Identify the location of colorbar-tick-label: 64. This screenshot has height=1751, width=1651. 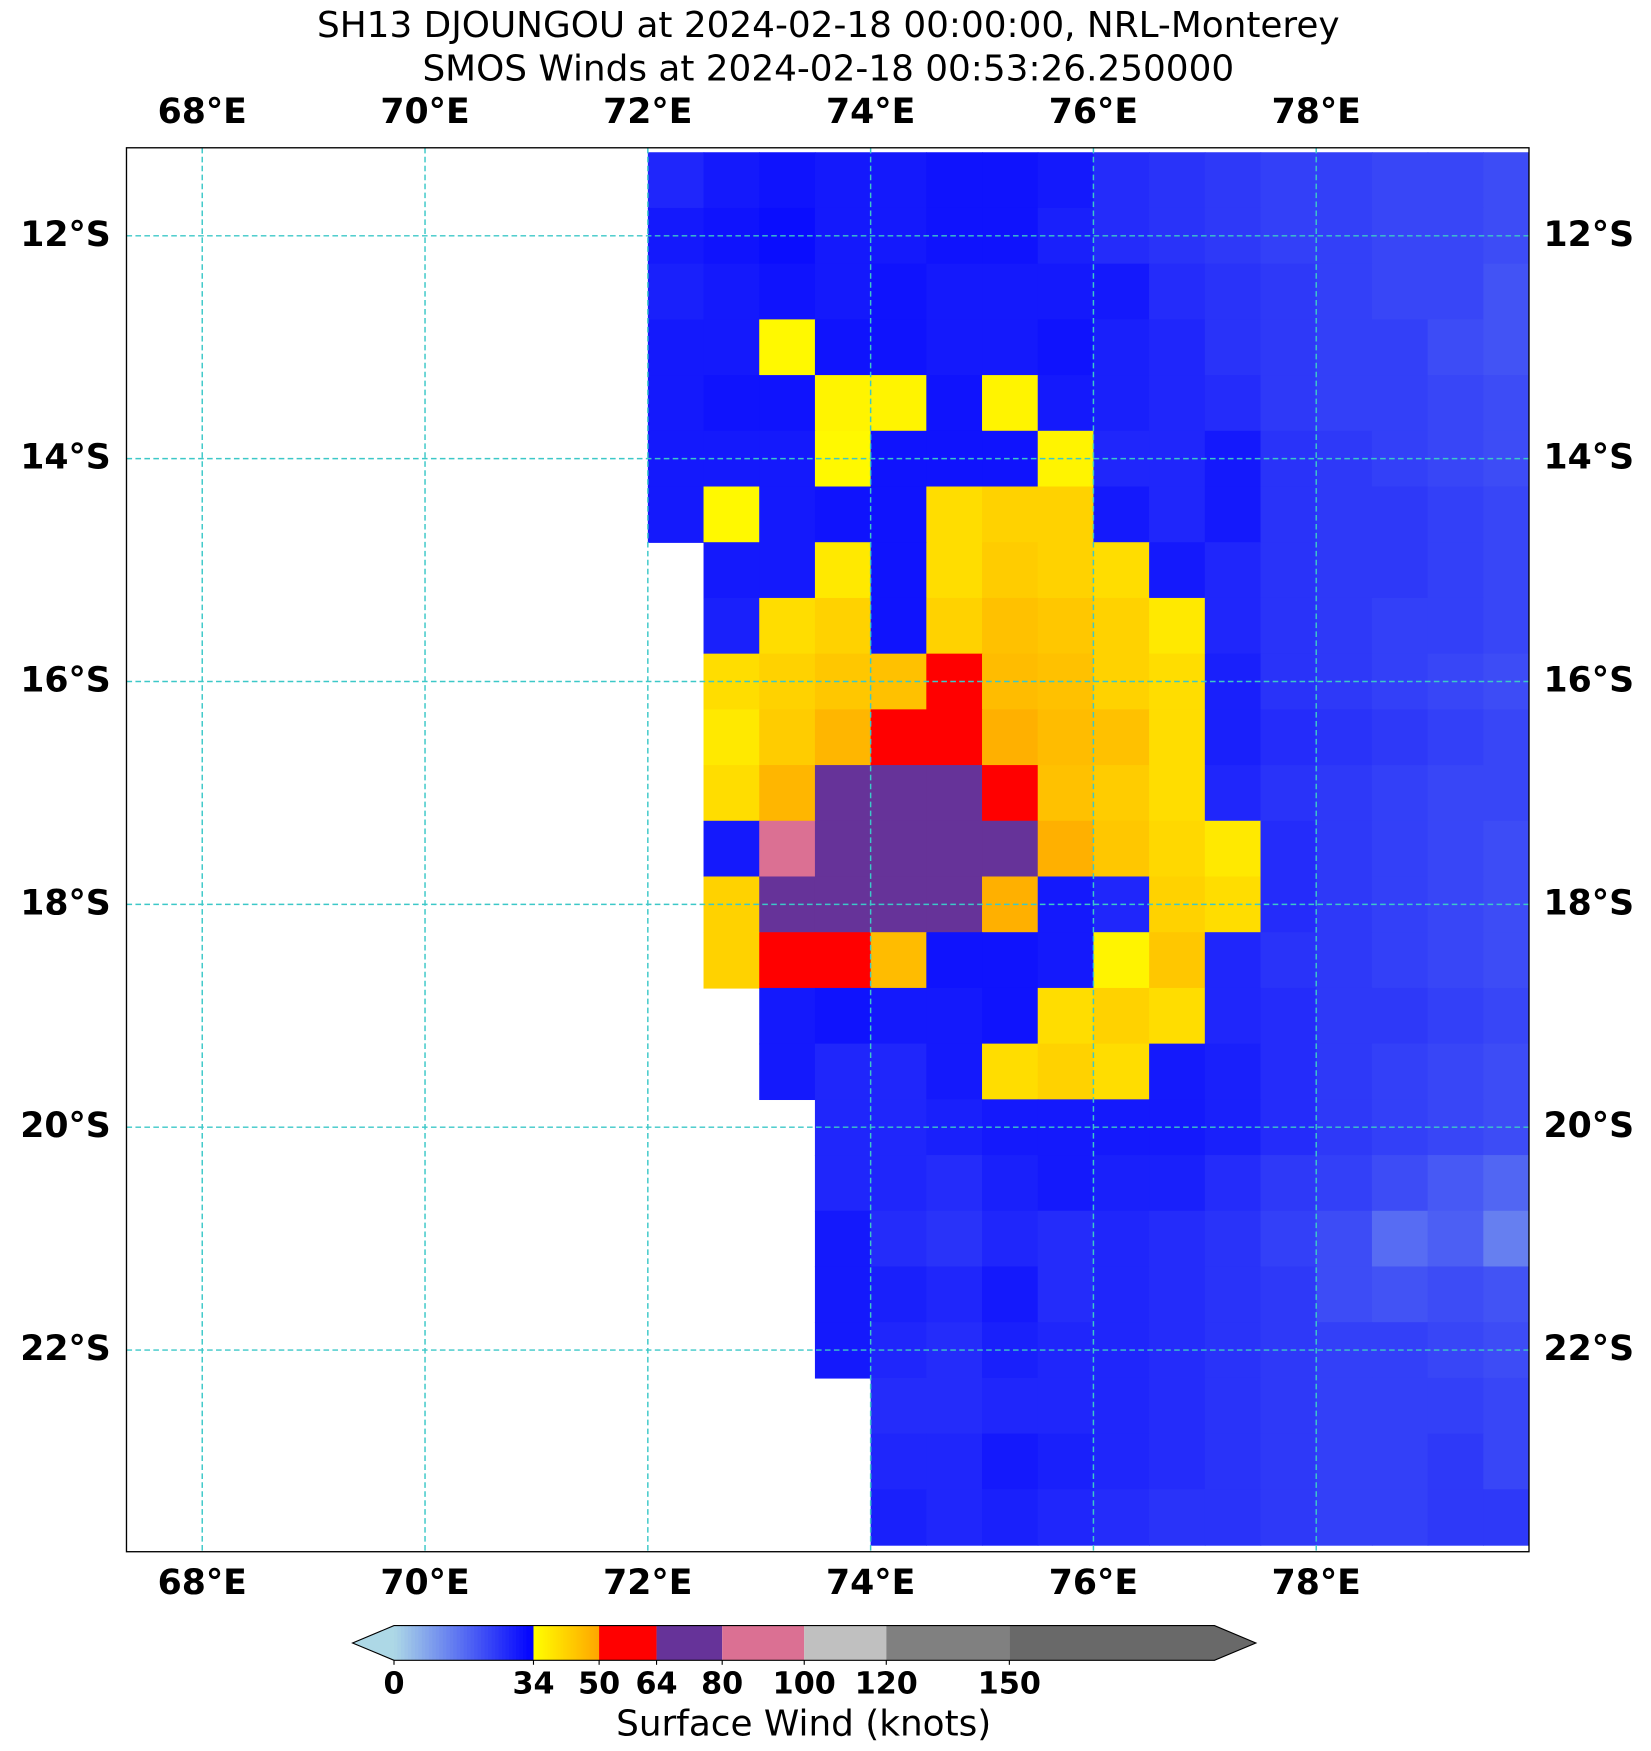
(657, 1683).